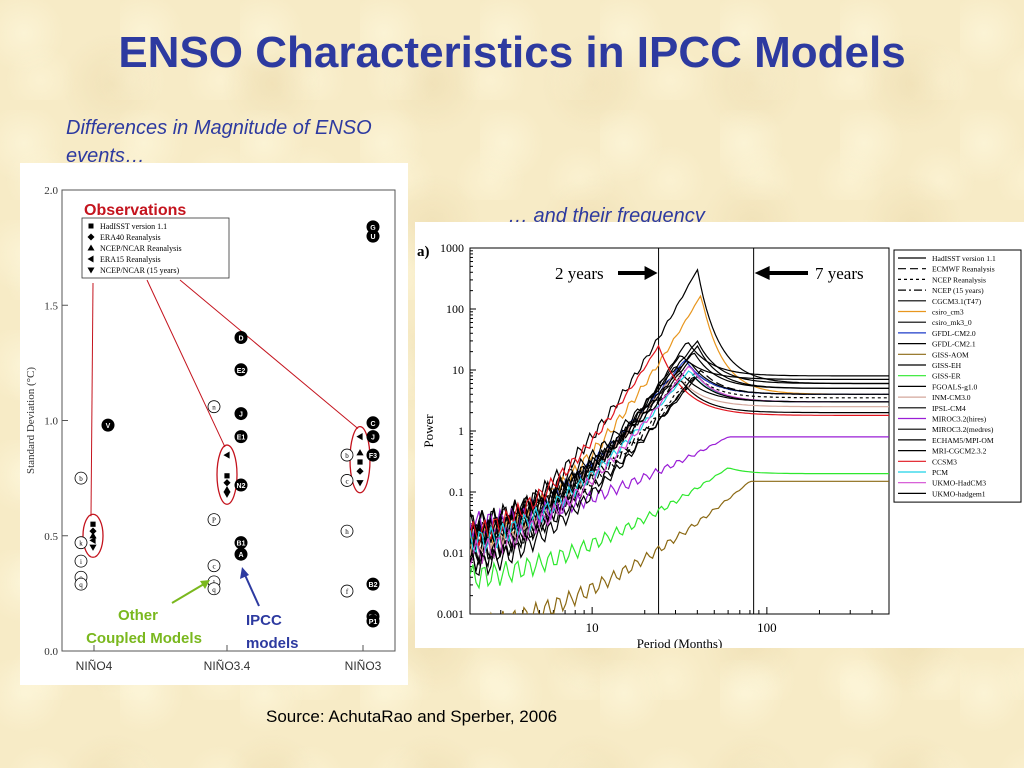 The image size is (1024, 768). I want to click on ipcc-annotation-line1: IPCC, so click(264, 620).